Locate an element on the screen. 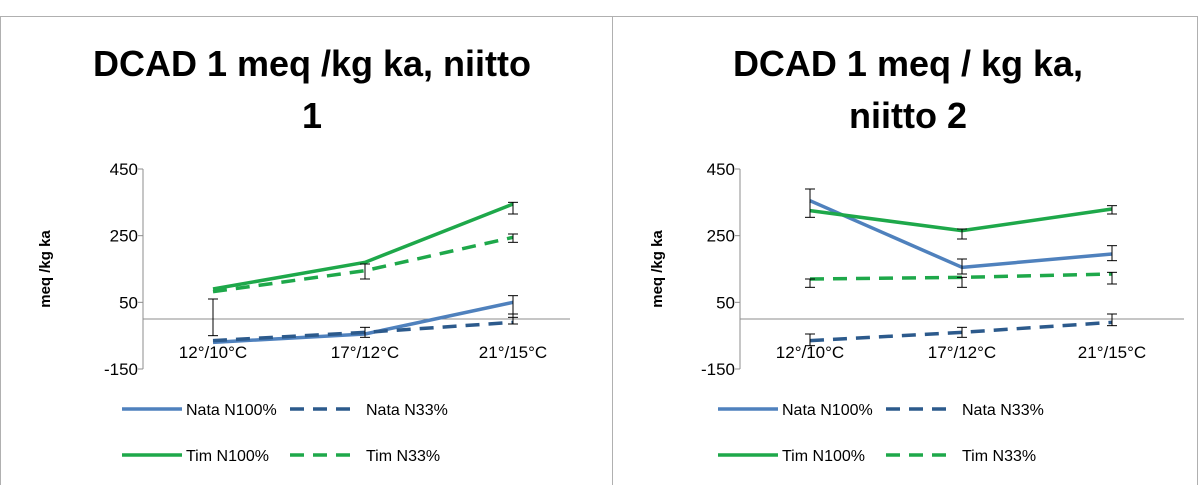 This screenshot has width=1198, height=485. chart-title-line: DCAD 1 meq /kg ka, niitto is located at coordinates (312, 63).